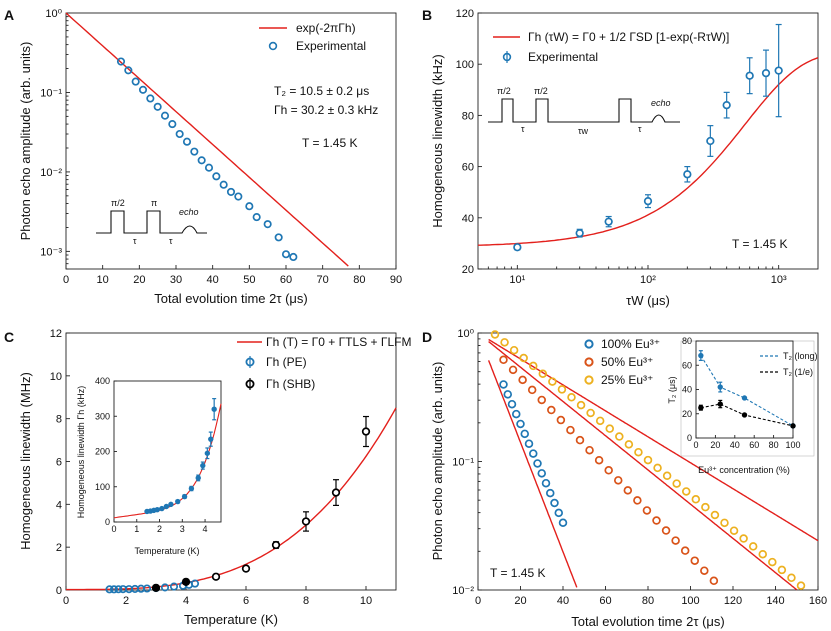 Image resolution: width=831 pixels, height=631 pixels. What do you see at coordinates (286, 280) in the screenshot?
I see `panel-a-xtick-label: 60` at bounding box center [286, 280].